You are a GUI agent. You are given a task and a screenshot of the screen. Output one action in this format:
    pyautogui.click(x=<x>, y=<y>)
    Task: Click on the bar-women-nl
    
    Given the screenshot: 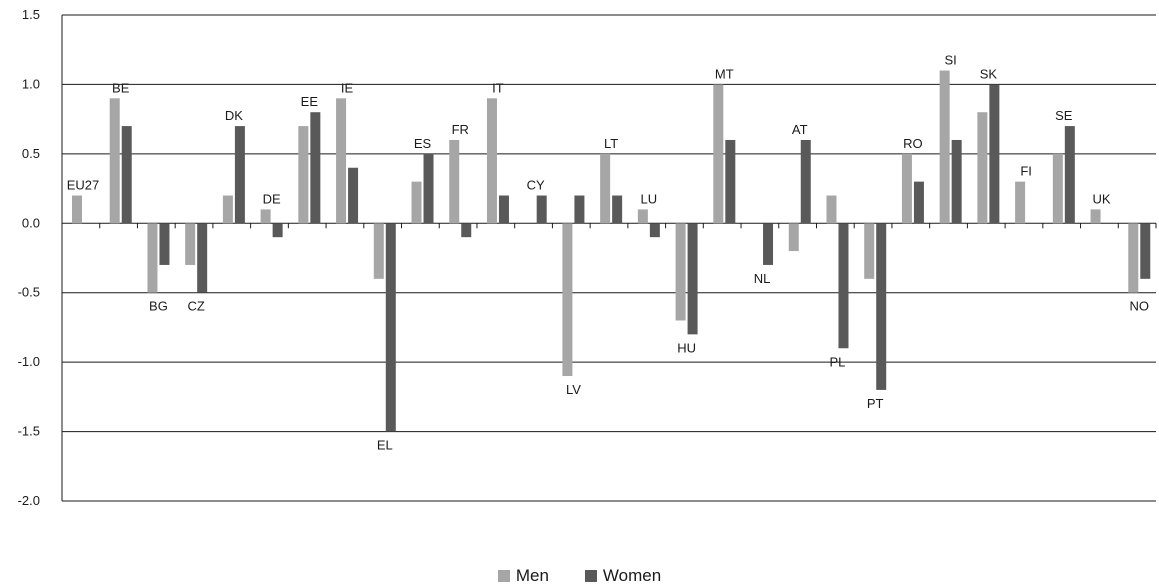 What is the action you would take?
    pyautogui.click(x=768, y=244)
    